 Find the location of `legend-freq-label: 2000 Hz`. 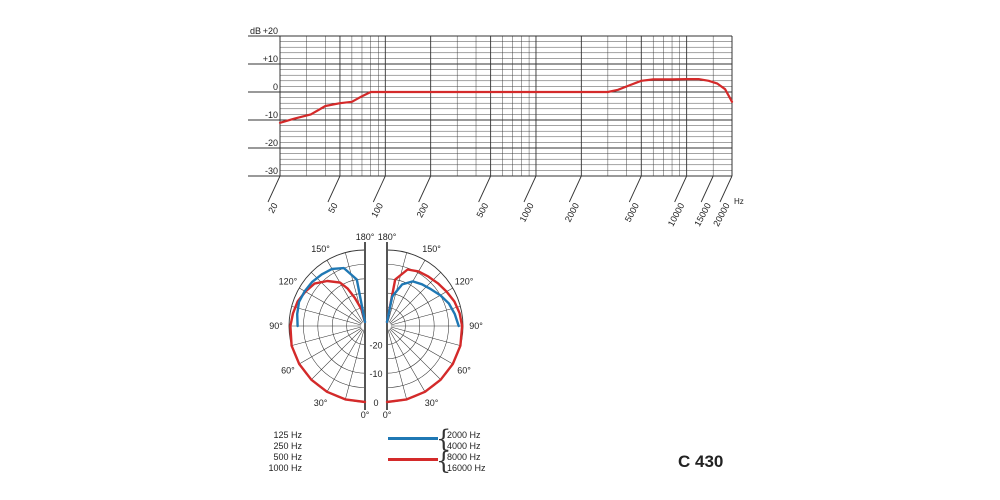

legend-freq-label: 2000 Hz is located at coordinates (464, 435).